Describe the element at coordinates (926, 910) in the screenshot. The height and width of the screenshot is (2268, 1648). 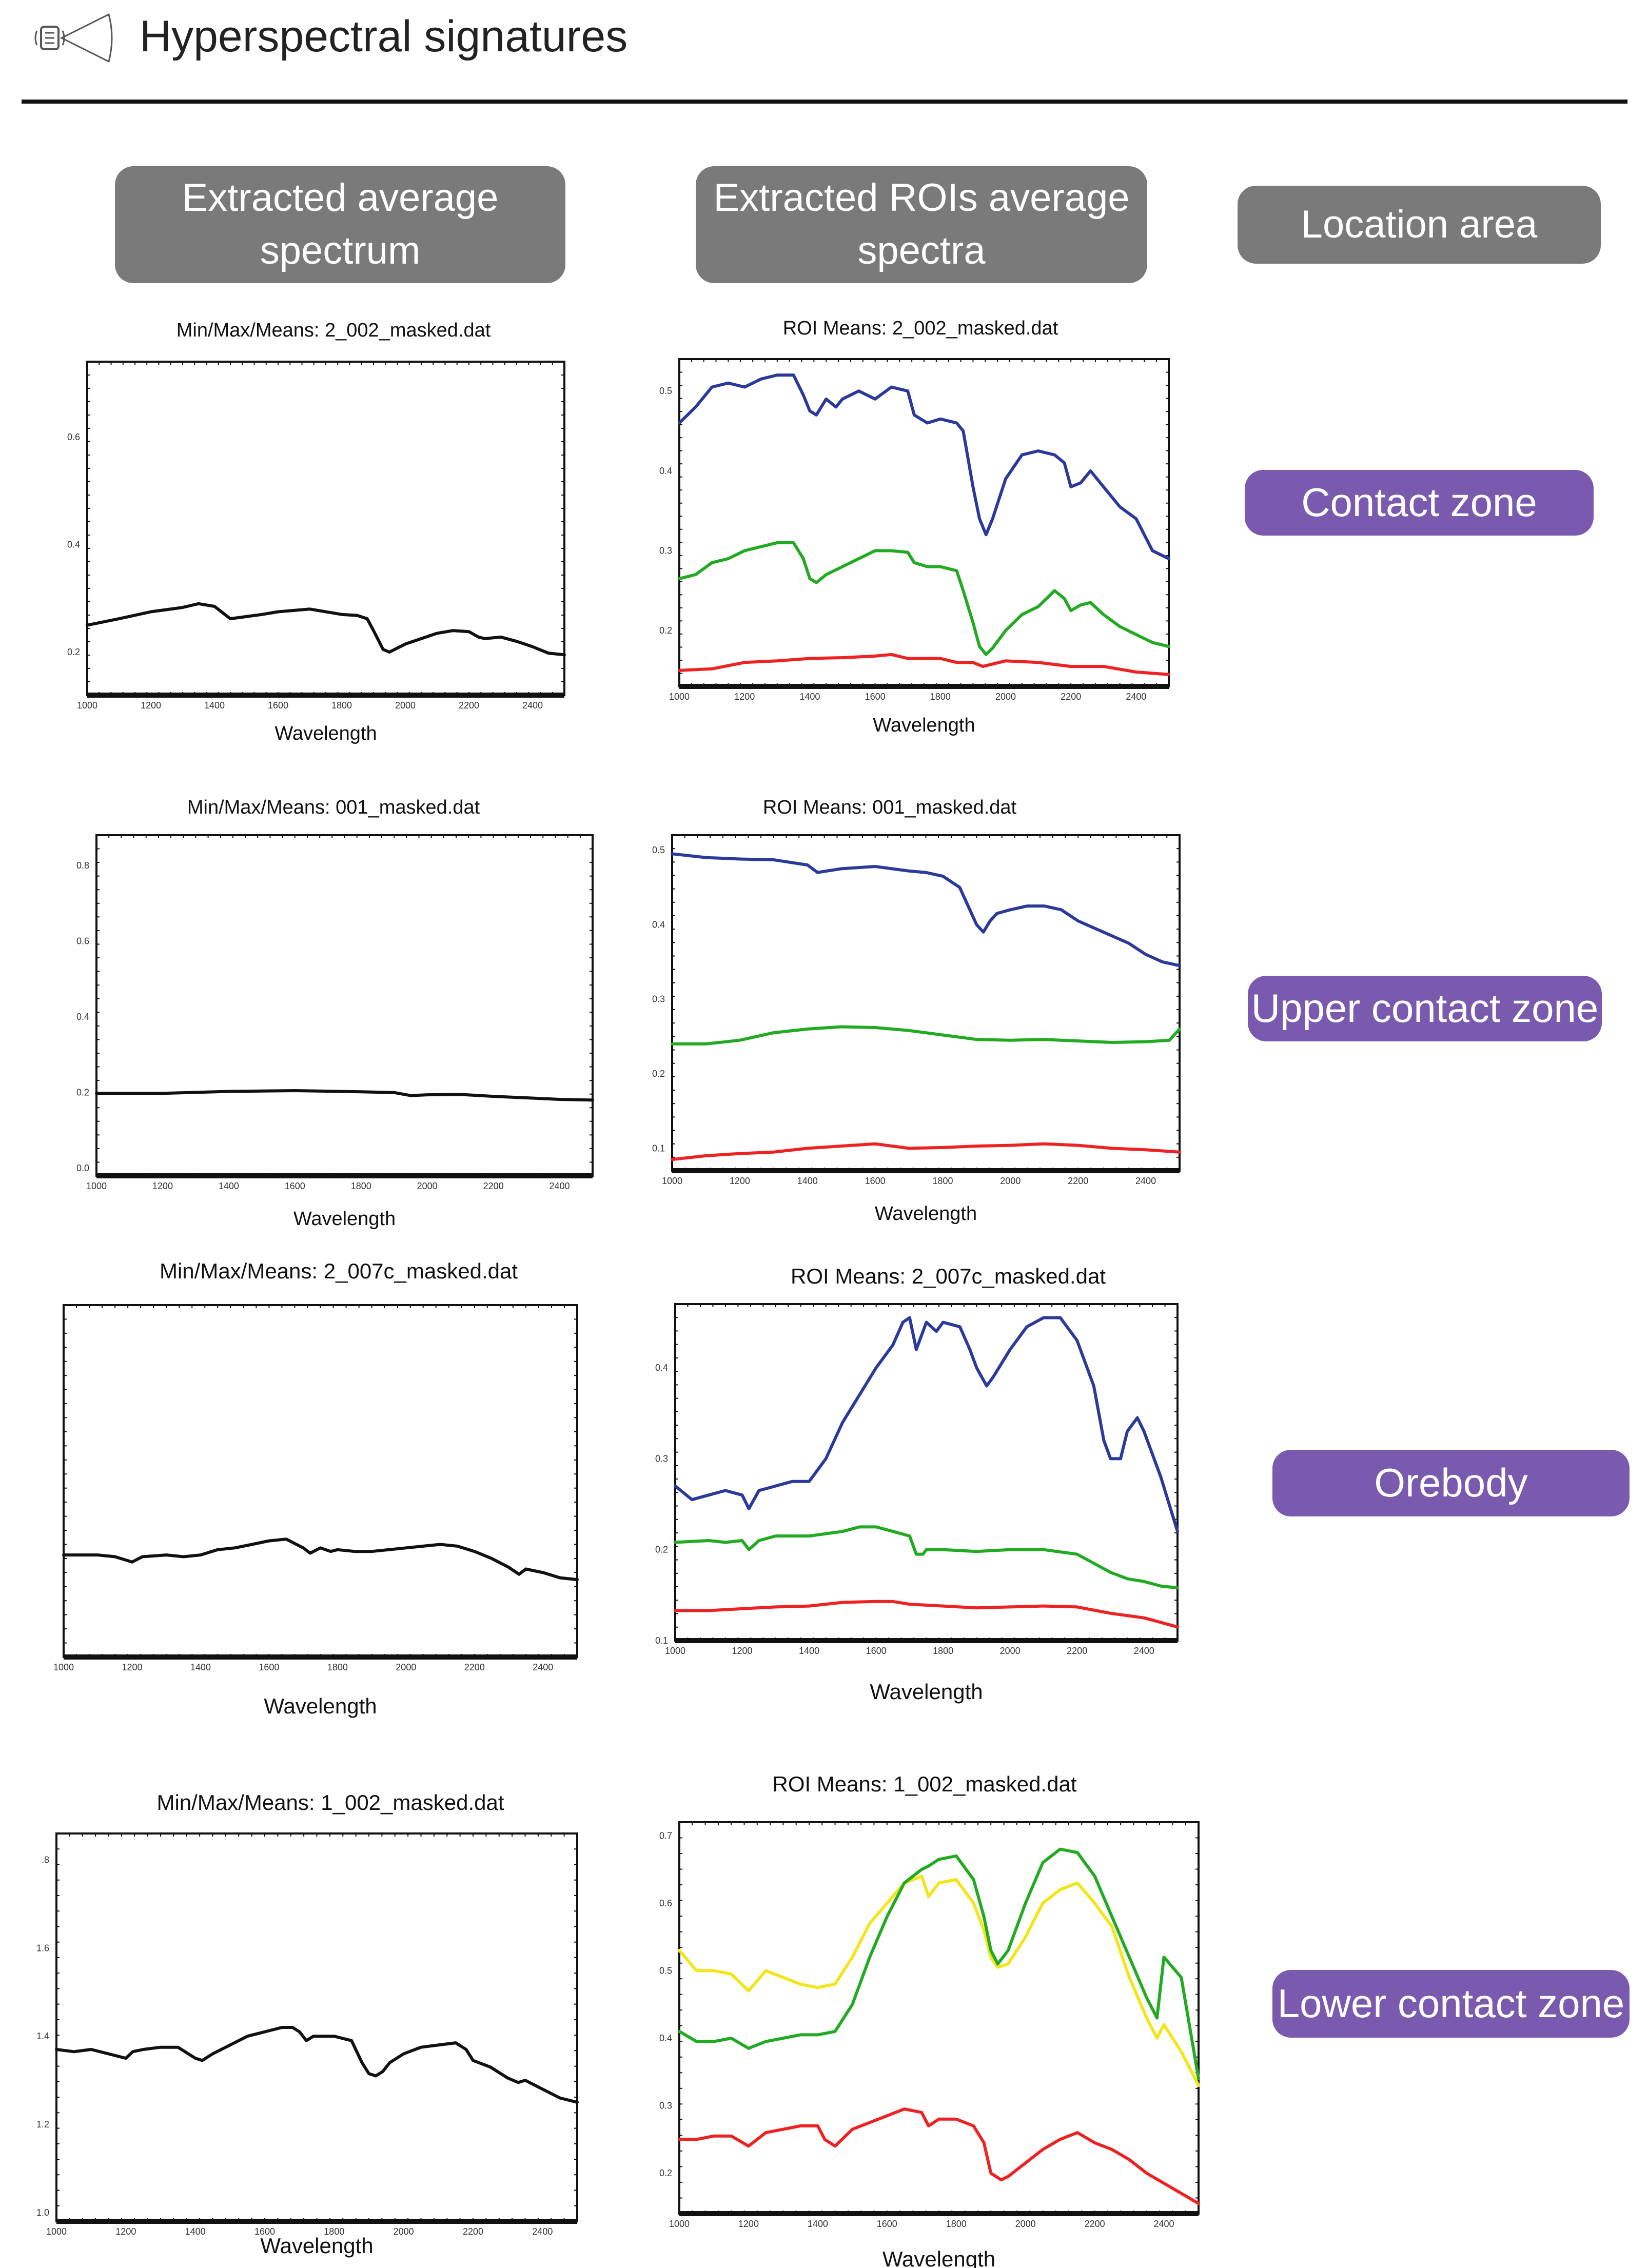
I see `roi2-series-blue` at that location.